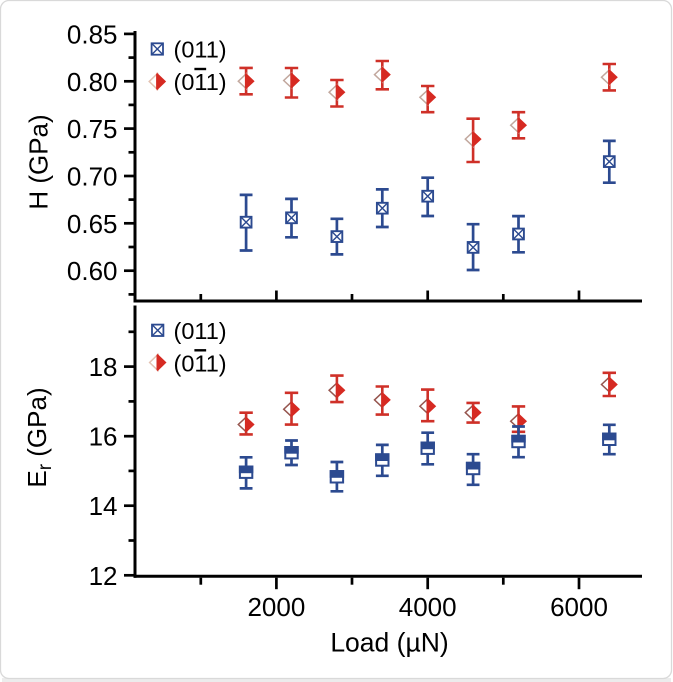 The height and width of the screenshot is (682, 673). What do you see at coordinates (103, 367) in the screenshot?
I see `svg-text: 18` at bounding box center [103, 367].